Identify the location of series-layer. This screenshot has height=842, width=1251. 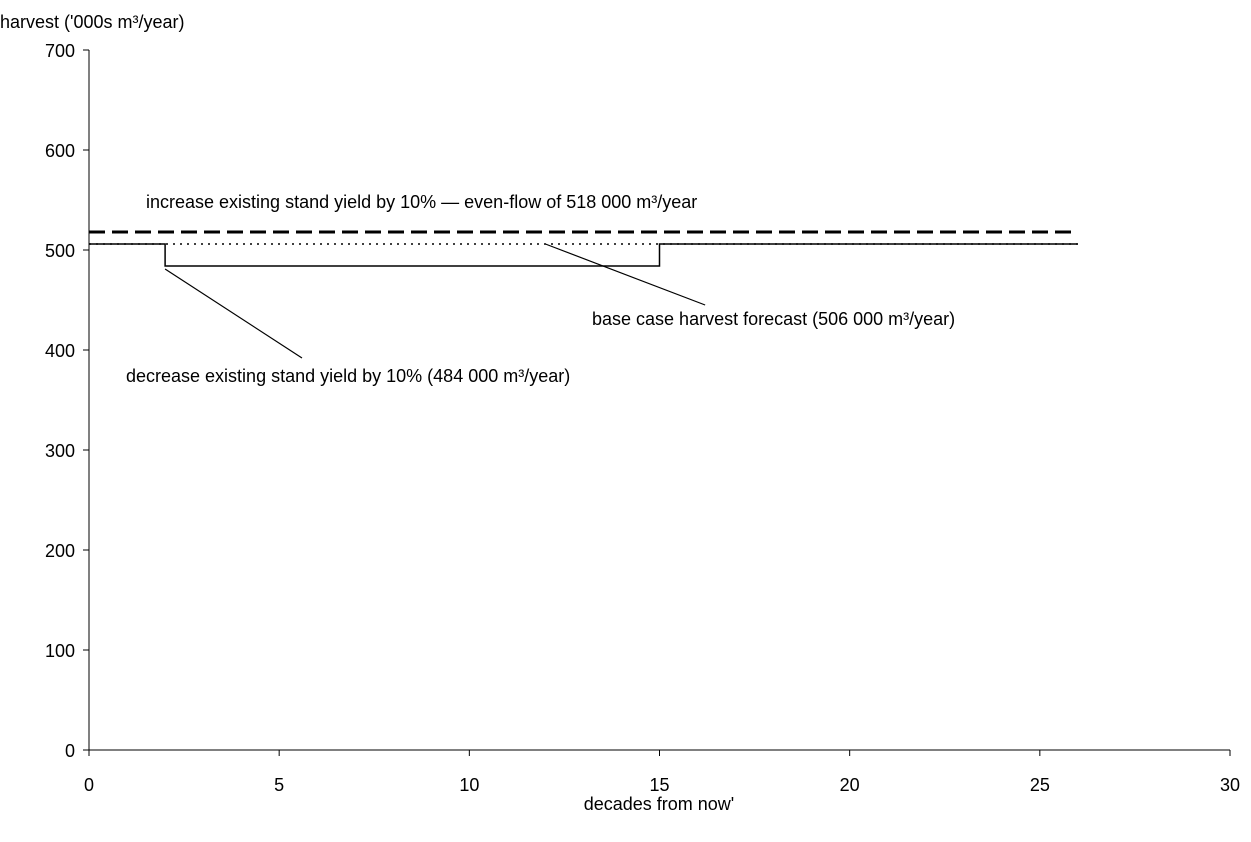
(583, 248).